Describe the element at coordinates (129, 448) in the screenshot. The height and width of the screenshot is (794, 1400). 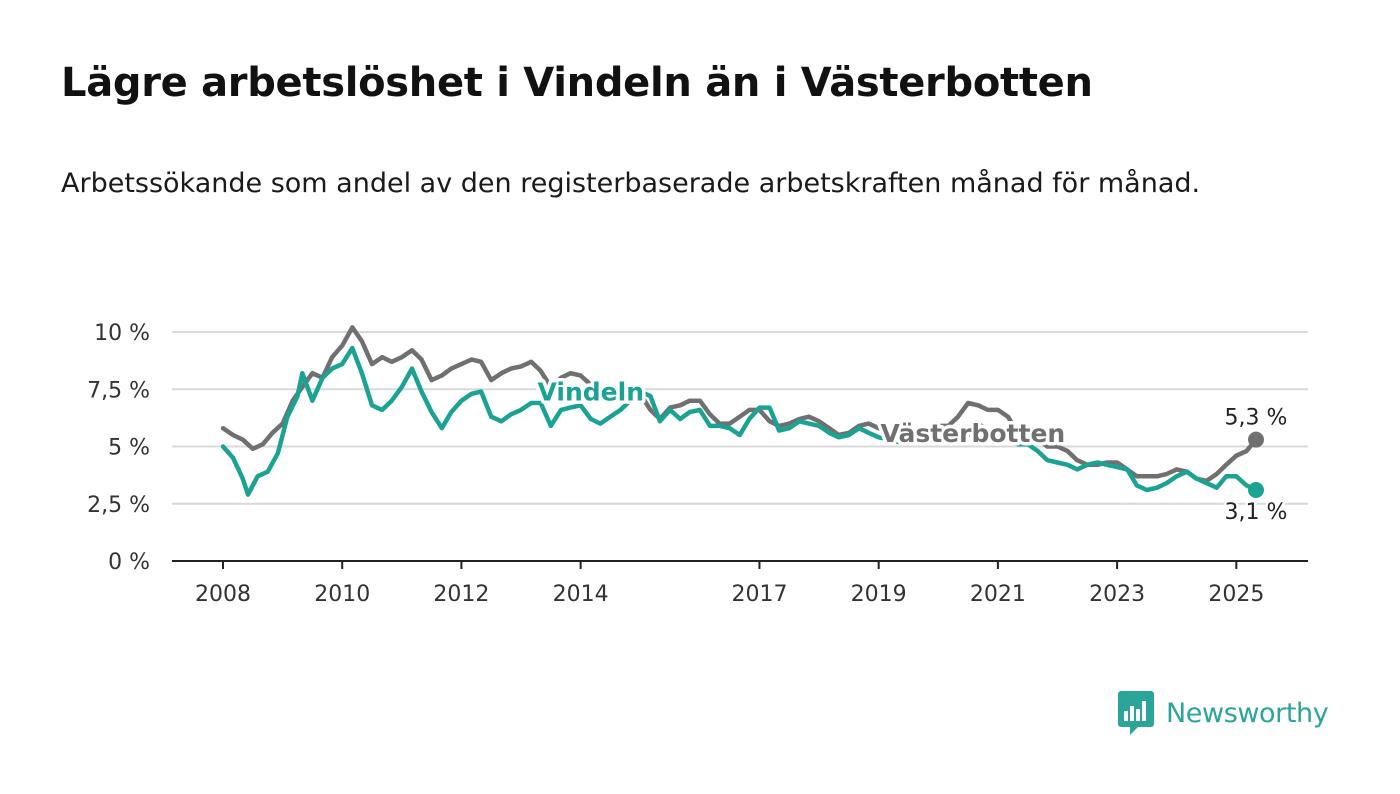
I see `y-tick-label: 5 %` at that location.